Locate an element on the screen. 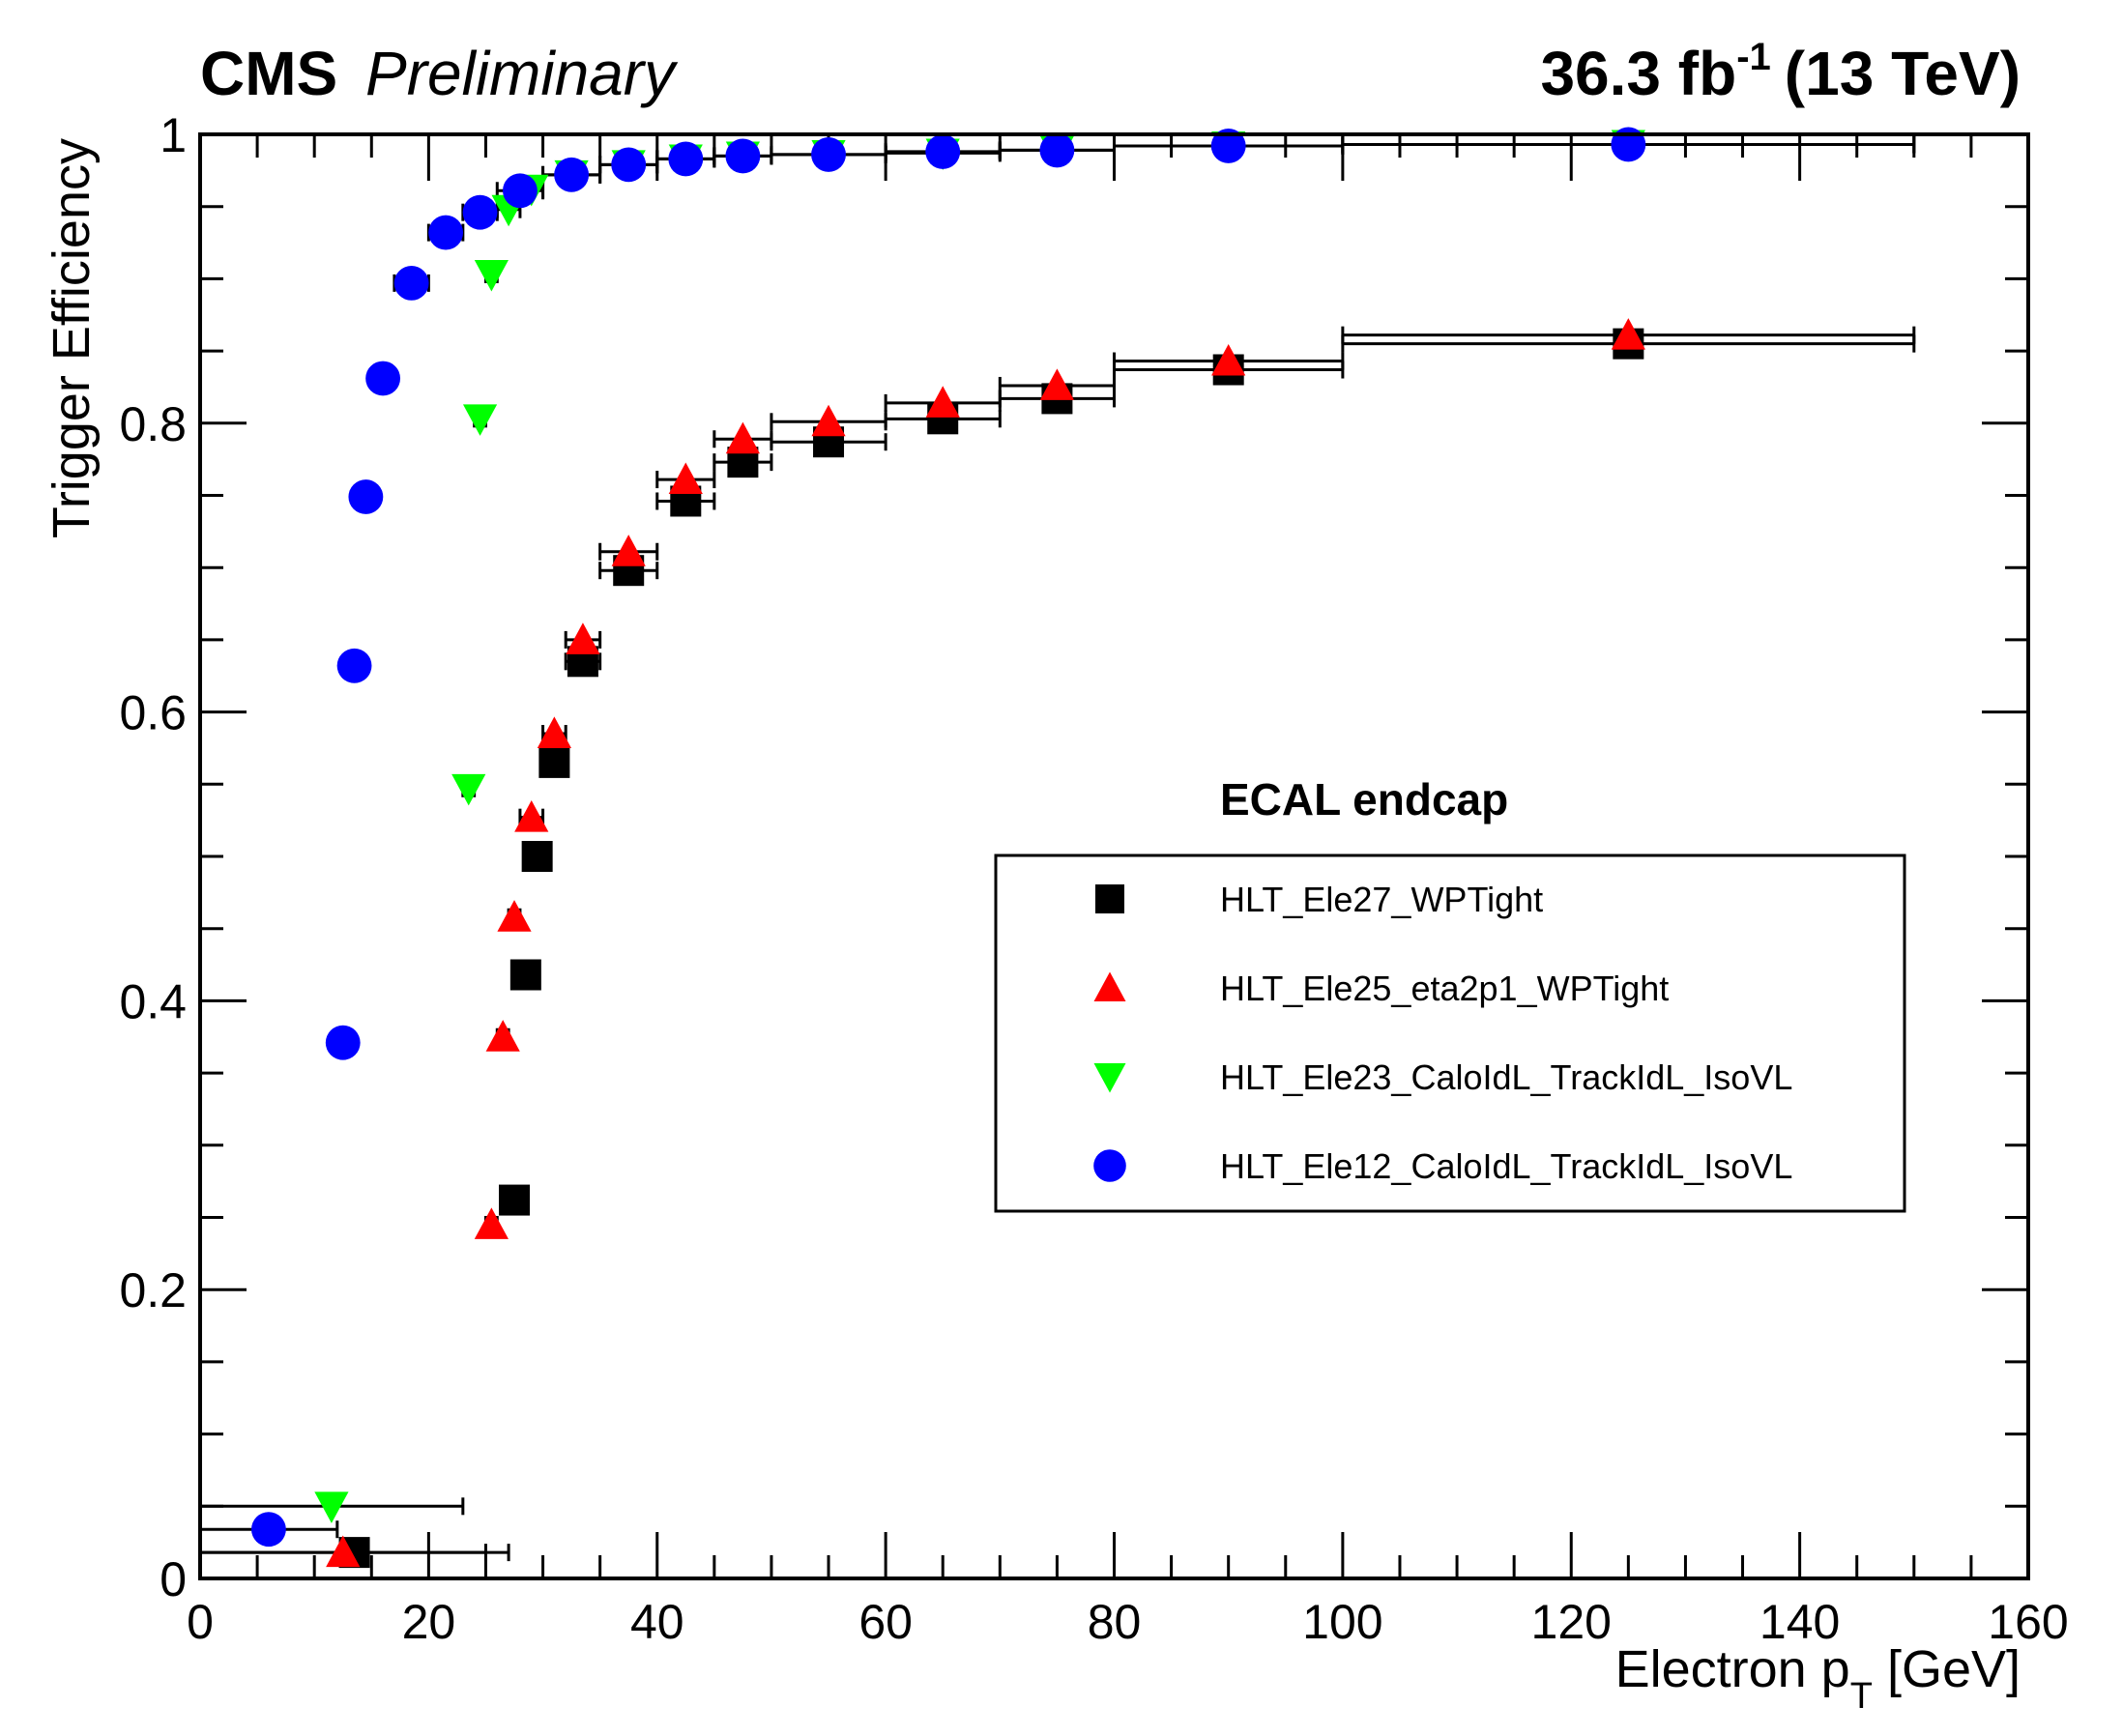  x-tick-label: 100 is located at coordinates (1342, 1622).